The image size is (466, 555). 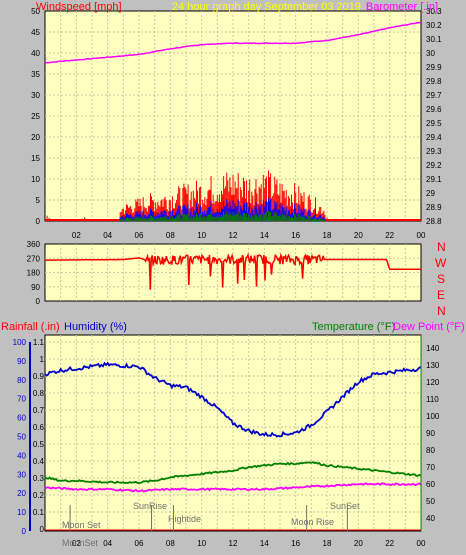 What do you see at coordinates (433, 365) in the screenshot?
I see `temp-y-tick-9: 130` at bounding box center [433, 365].